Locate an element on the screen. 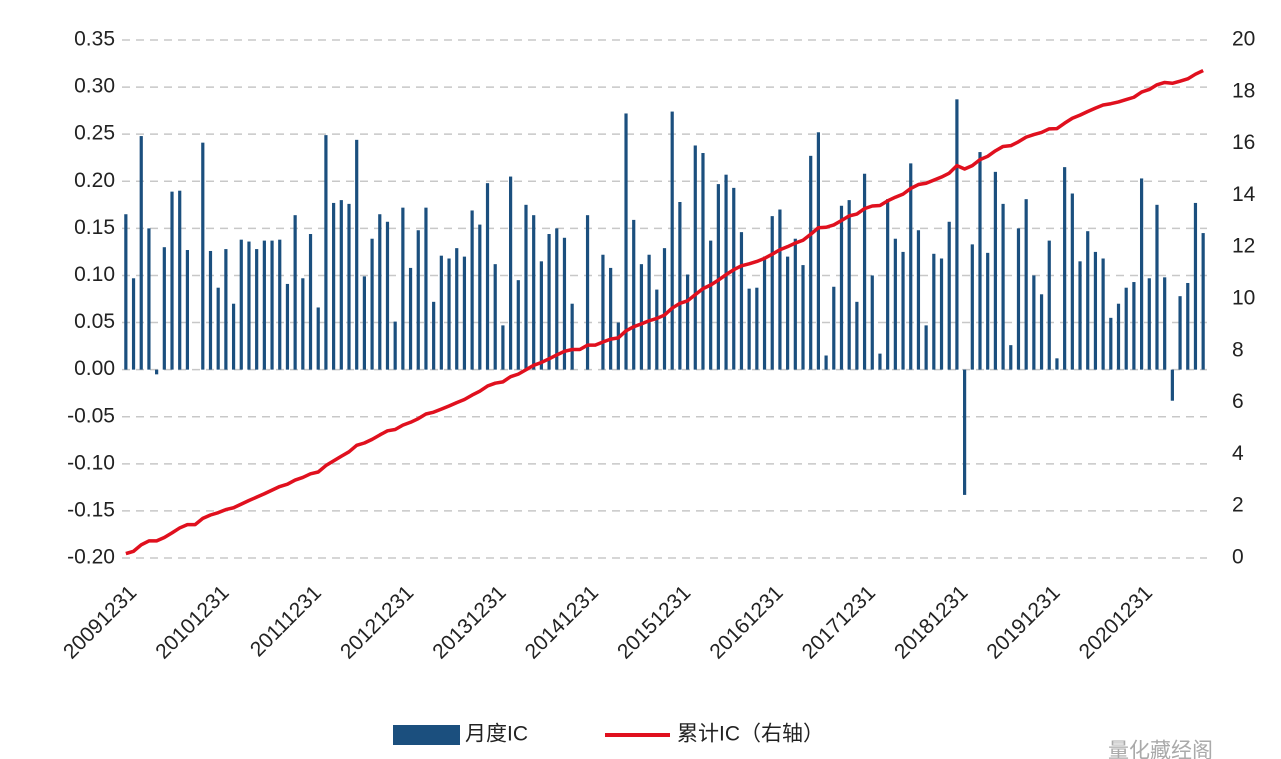  y2-tick-label: 12 is located at coordinates (1243, 246).